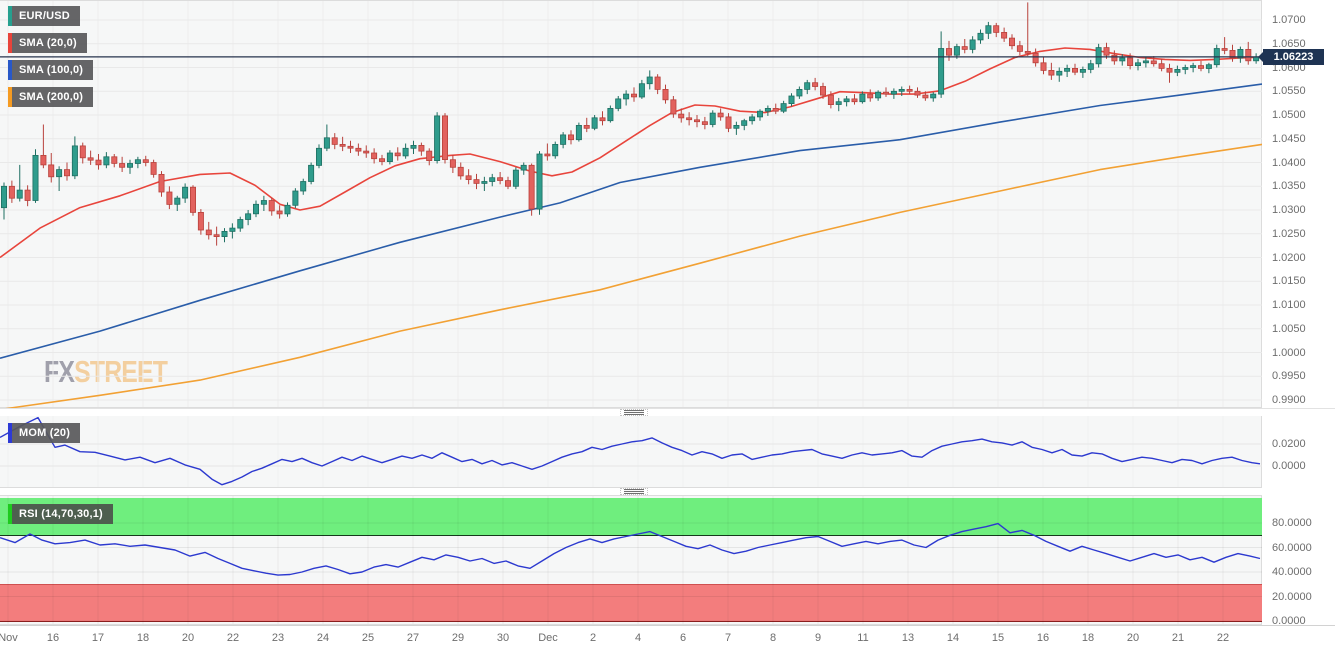  I want to click on rsi-tick-label: 80.0000, so click(1292, 523).